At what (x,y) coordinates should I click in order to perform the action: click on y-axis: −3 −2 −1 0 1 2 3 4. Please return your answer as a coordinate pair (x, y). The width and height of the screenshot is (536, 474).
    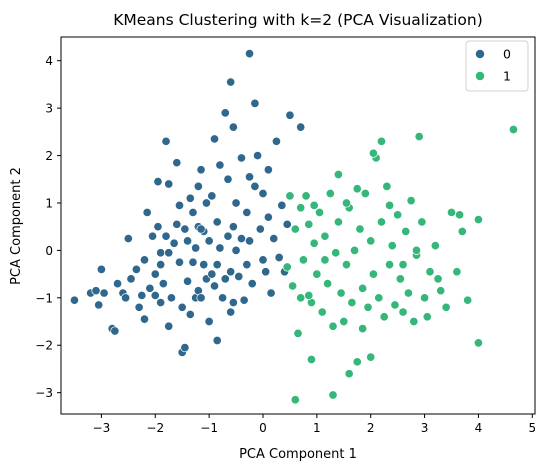
    Looking at the image, I should click on (48, 227).